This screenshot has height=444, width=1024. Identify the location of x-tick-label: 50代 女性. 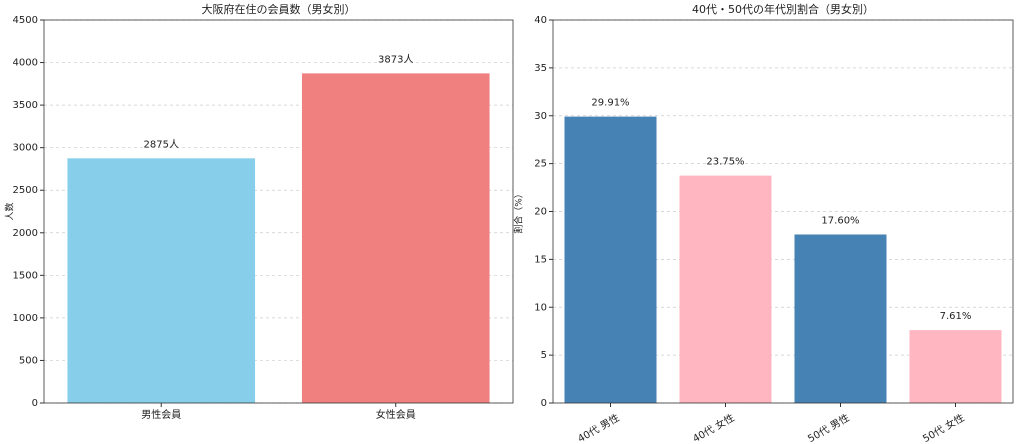
(943, 427).